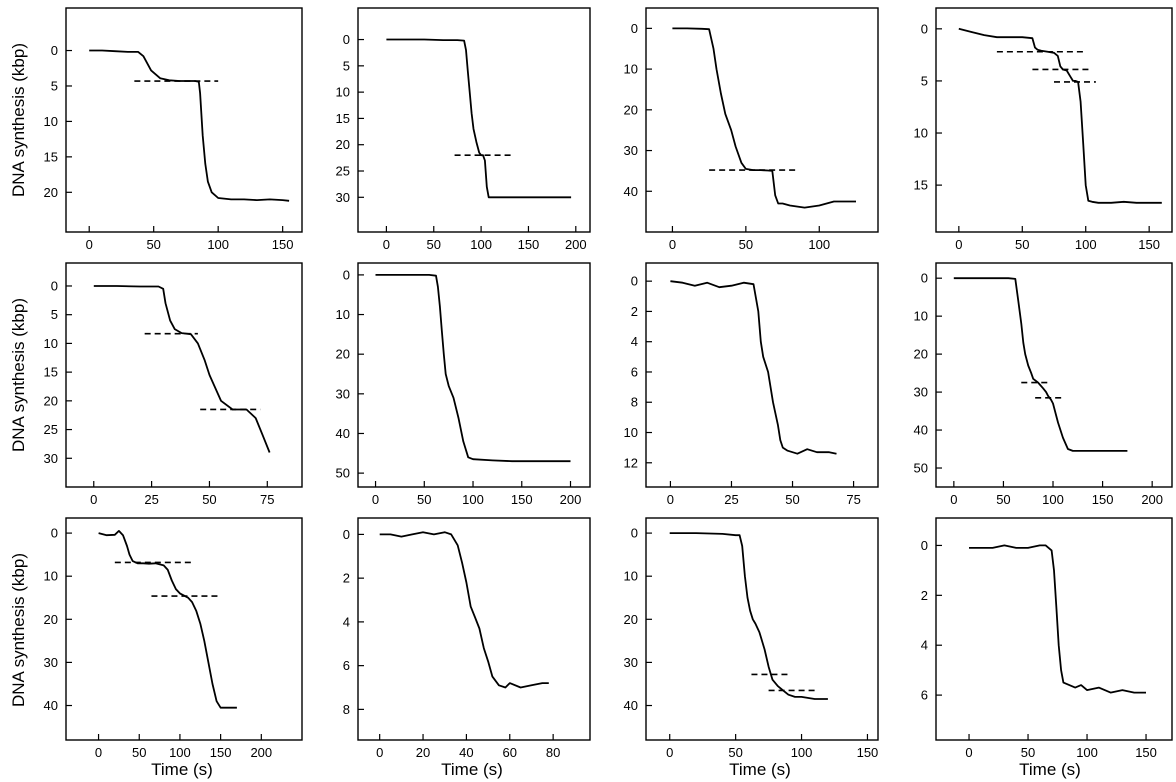  What do you see at coordinates (553, 752) in the screenshot?
I see `x-tick-label: 80` at bounding box center [553, 752].